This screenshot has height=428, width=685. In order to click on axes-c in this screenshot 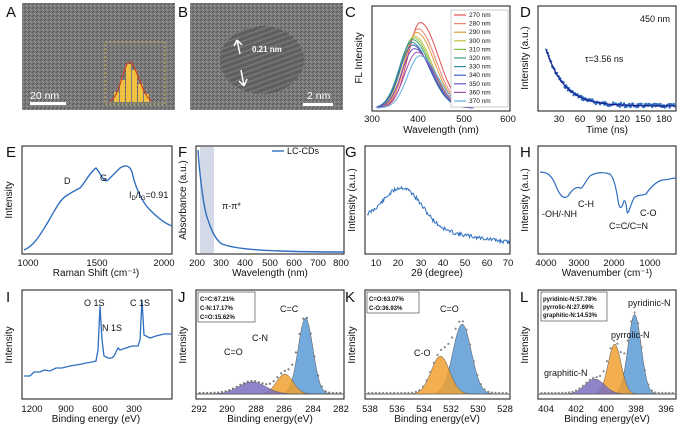, I will do `click(441, 58)`.